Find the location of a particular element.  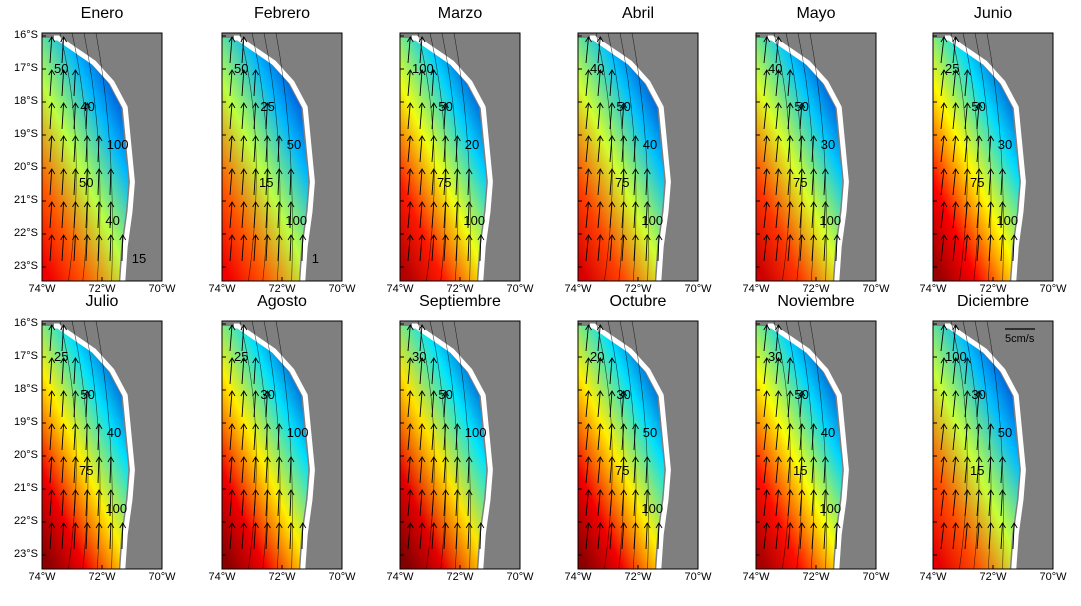

panel-title: Agosto is located at coordinates (282, 301).